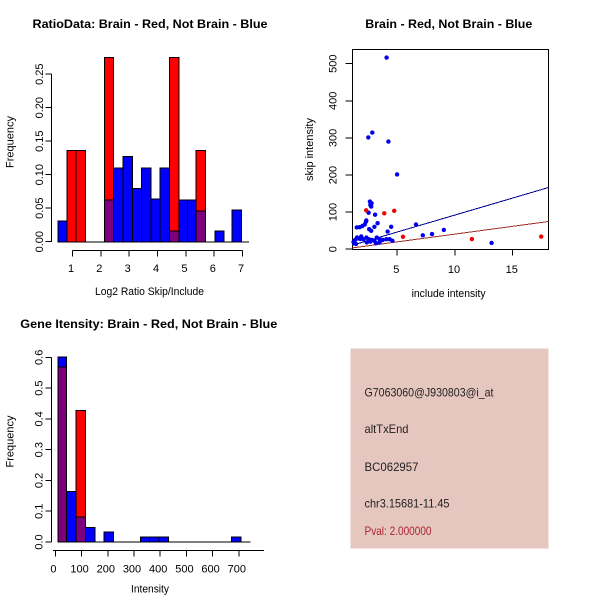 The width and height of the screenshot is (600, 600). What do you see at coordinates (398, 531) in the screenshot?
I see `svg-text: Pval: 2.000000` at bounding box center [398, 531].